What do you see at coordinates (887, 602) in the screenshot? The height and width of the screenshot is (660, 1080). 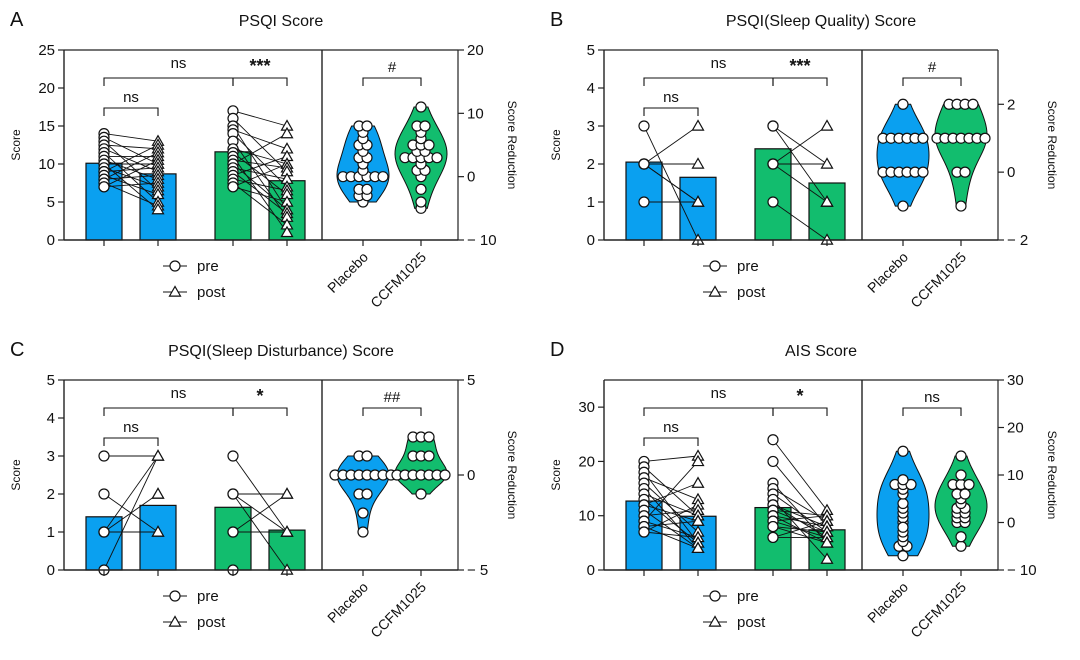 I see `violin-category-label: Placebo` at bounding box center [887, 602].